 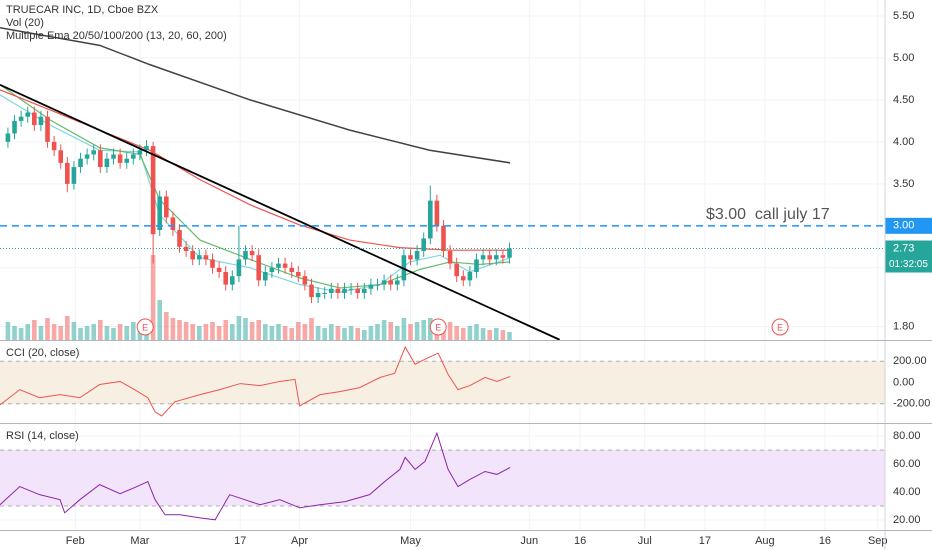 What do you see at coordinates (75, 541) in the screenshot?
I see `x-tick-label: Feb` at bounding box center [75, 541].